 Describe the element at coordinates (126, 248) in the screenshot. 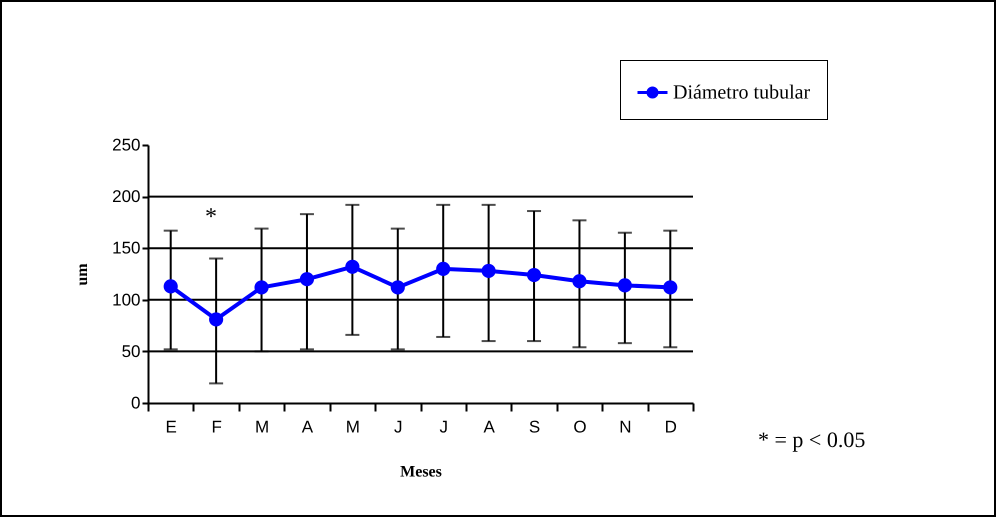

I see `y-tick-label: 150` at that location.